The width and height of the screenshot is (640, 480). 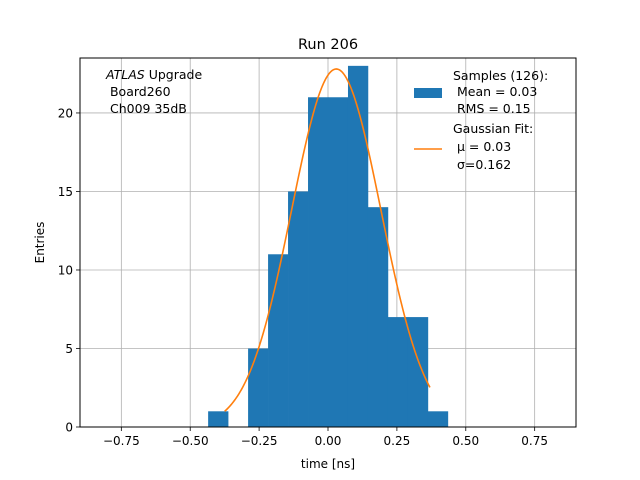 I want to click on y-tick-label: 10, so click(x=65, y=270).